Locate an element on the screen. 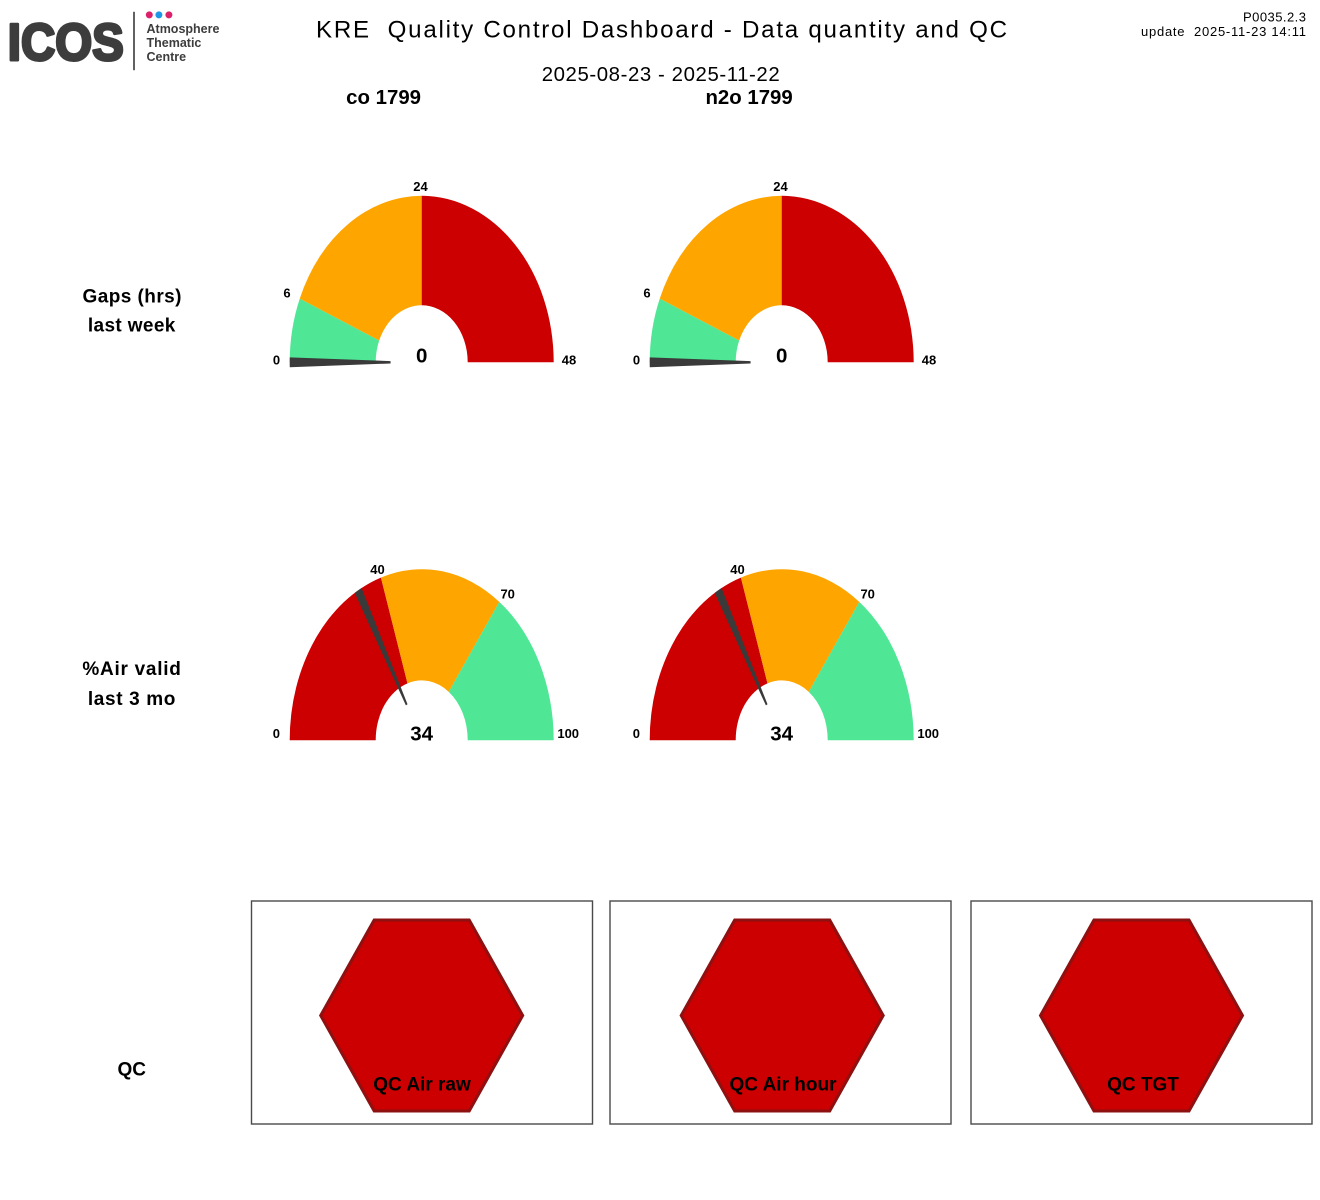  svg-text: last 3 mo is located at coordinates (132, 699).